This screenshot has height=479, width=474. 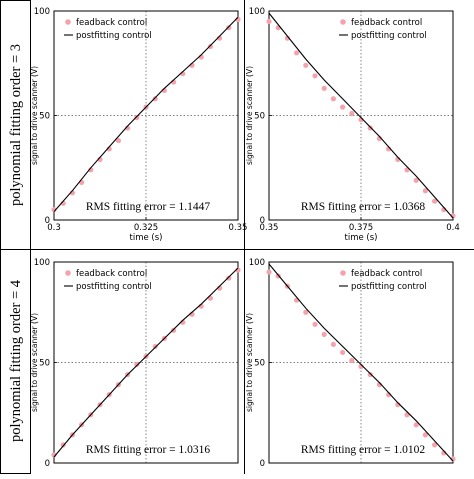 What do you see at coordinates (16, 125) in the screenshot?
I see `row-label-1: polynomial fitting order = 3` at bounding box center [16, 125].